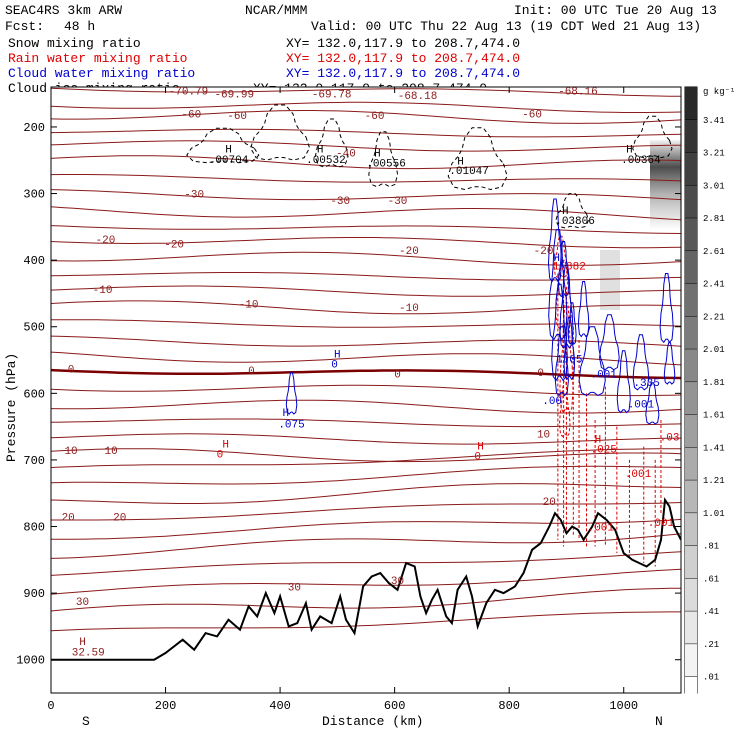  What do you see at coordinates (119, 519) in the screenshot?
I see `isotherm-label: 20` at bounding box center [119, 519].